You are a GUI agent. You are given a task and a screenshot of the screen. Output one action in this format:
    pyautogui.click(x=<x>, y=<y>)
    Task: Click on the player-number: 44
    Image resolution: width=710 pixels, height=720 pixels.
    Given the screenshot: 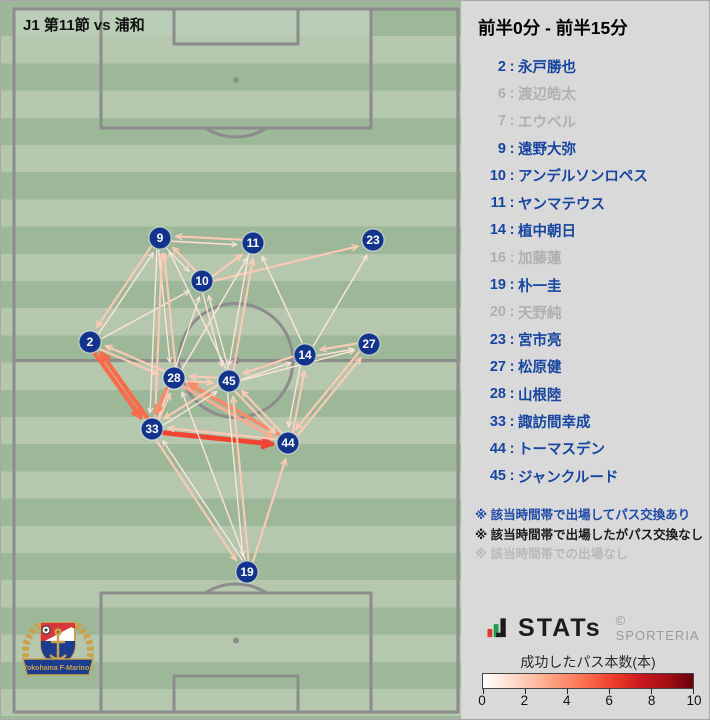 What is the action you would take?
    pyautogui.click(x=497, y=448)
    